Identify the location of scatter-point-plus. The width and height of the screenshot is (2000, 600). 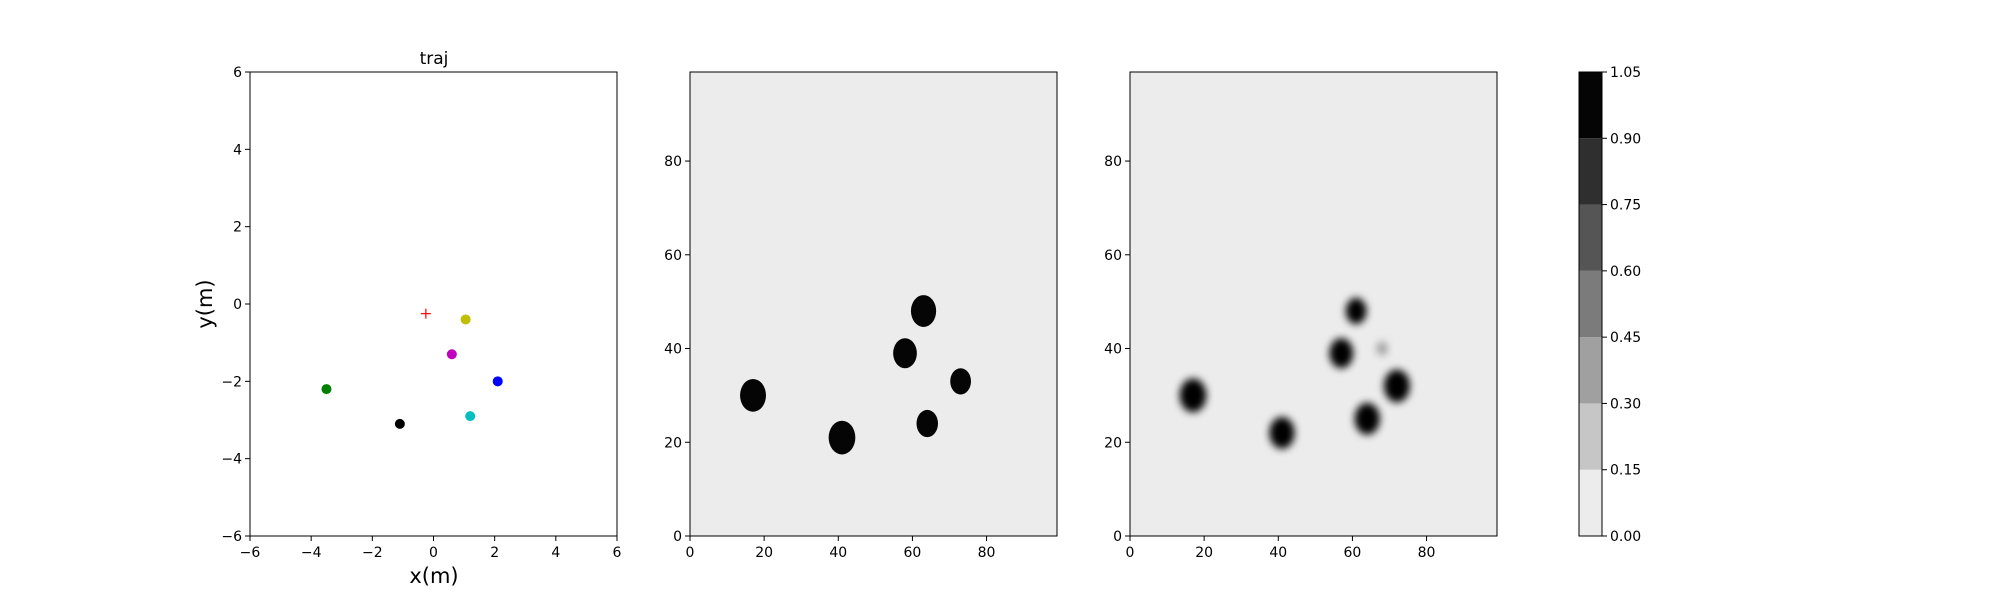
(425, 313).